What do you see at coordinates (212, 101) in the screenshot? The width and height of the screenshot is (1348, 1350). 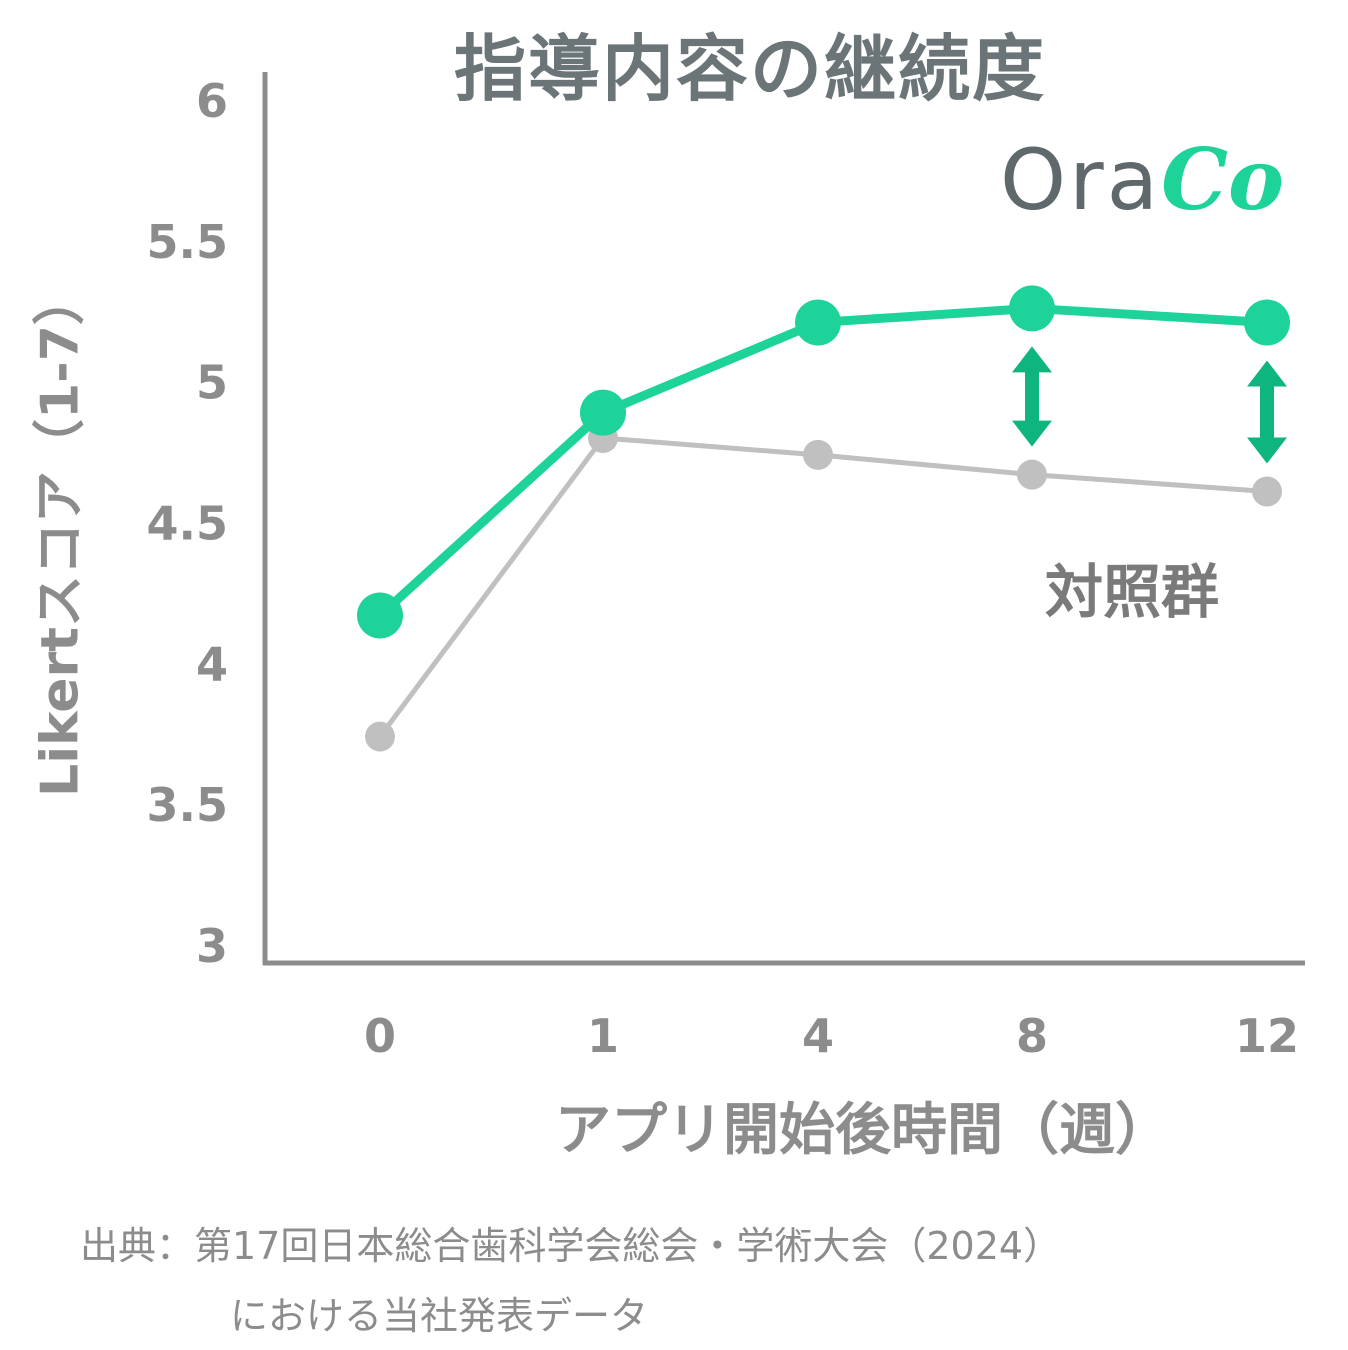 I see `y-tick-label: 6` at bounding box center [212, 101].